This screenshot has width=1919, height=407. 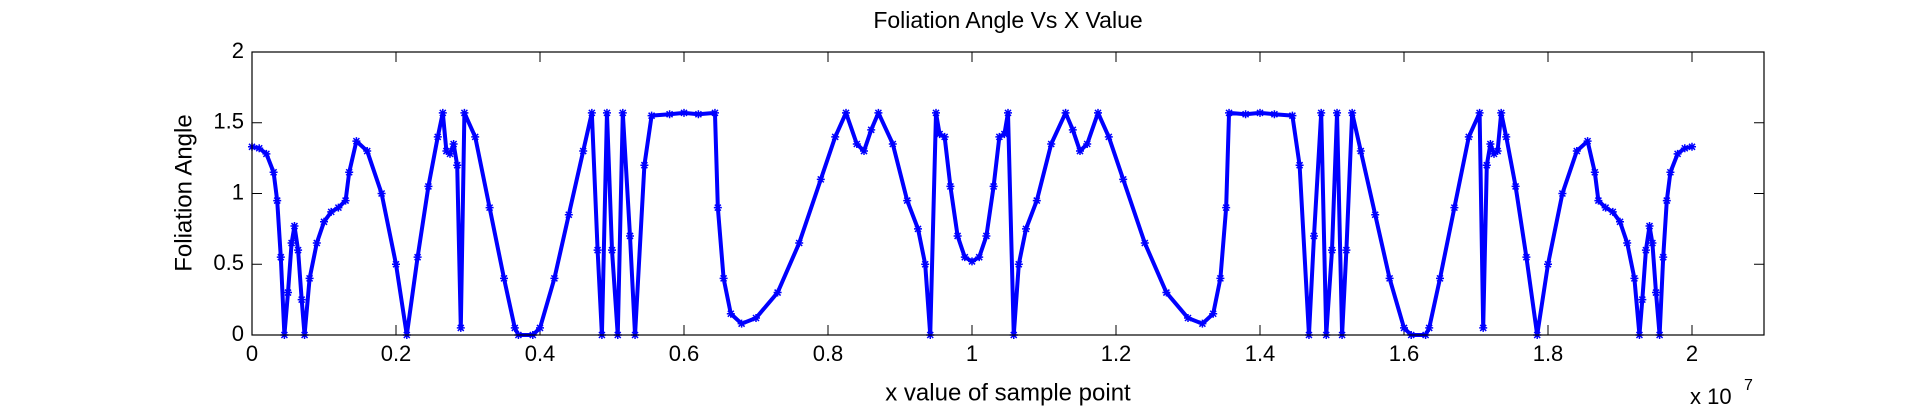 I want to click on x-tick-label: 0, so click(x=252, y=353).